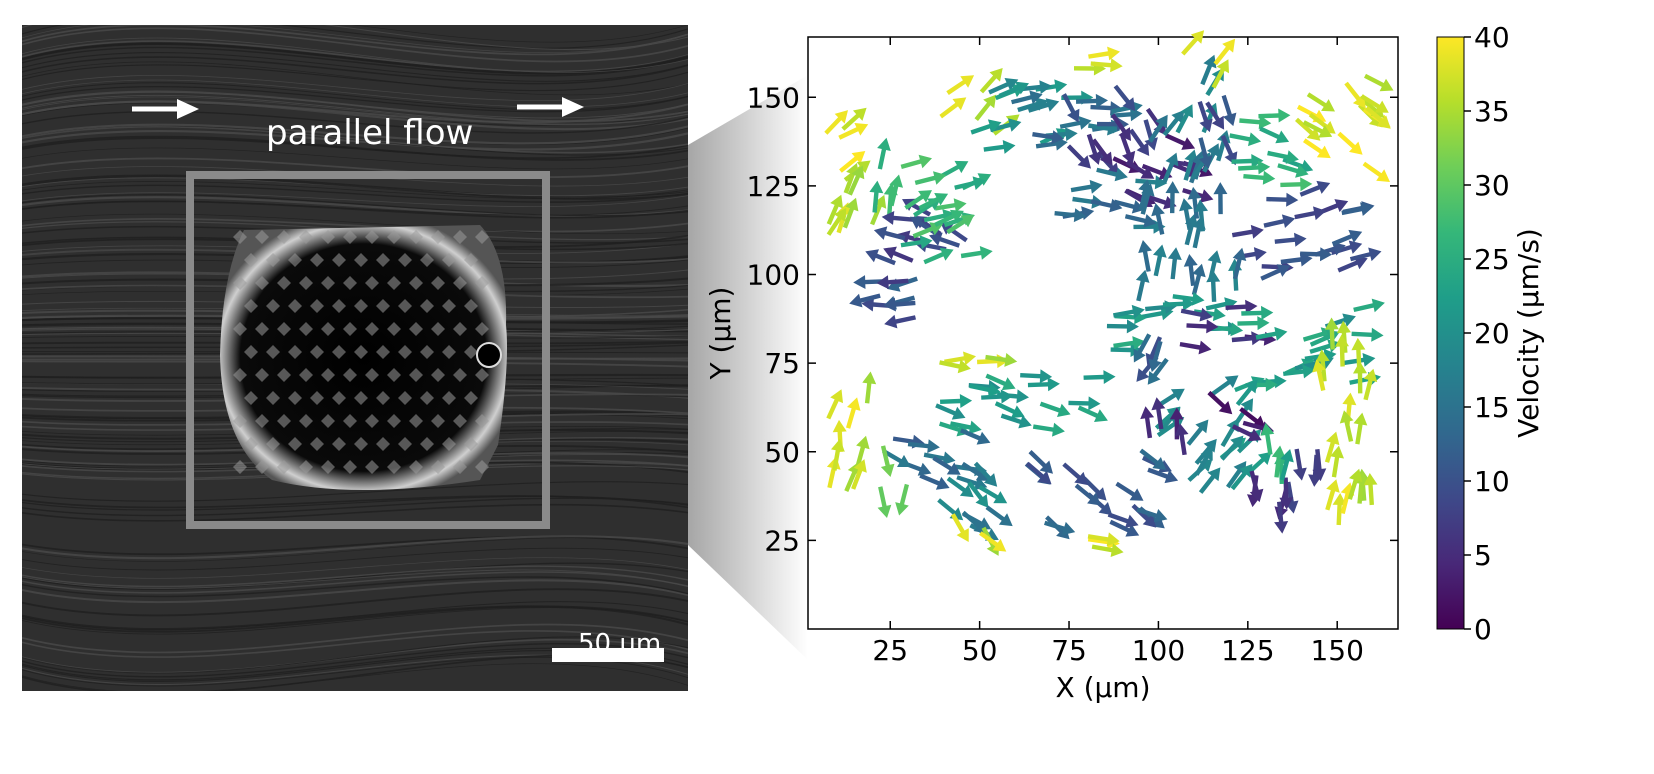  I want to click on x-tick-label: 25, so click(890, 650).